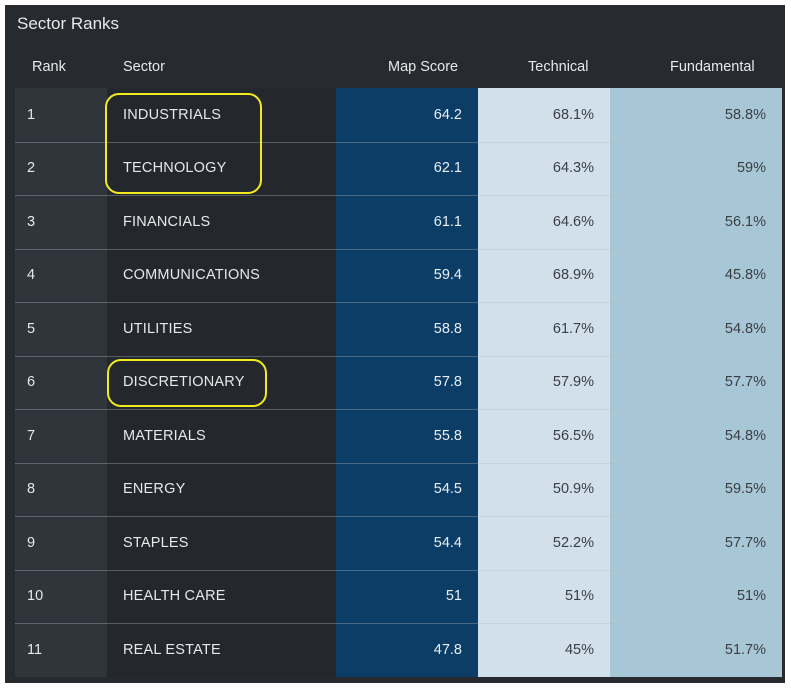 Image resolution: width=791 pixels, height=688 pixels. What do you see at coordinates (31, 221) in the screenshot?
I see `rank-cell: 3` at bounding box center [31, 221].